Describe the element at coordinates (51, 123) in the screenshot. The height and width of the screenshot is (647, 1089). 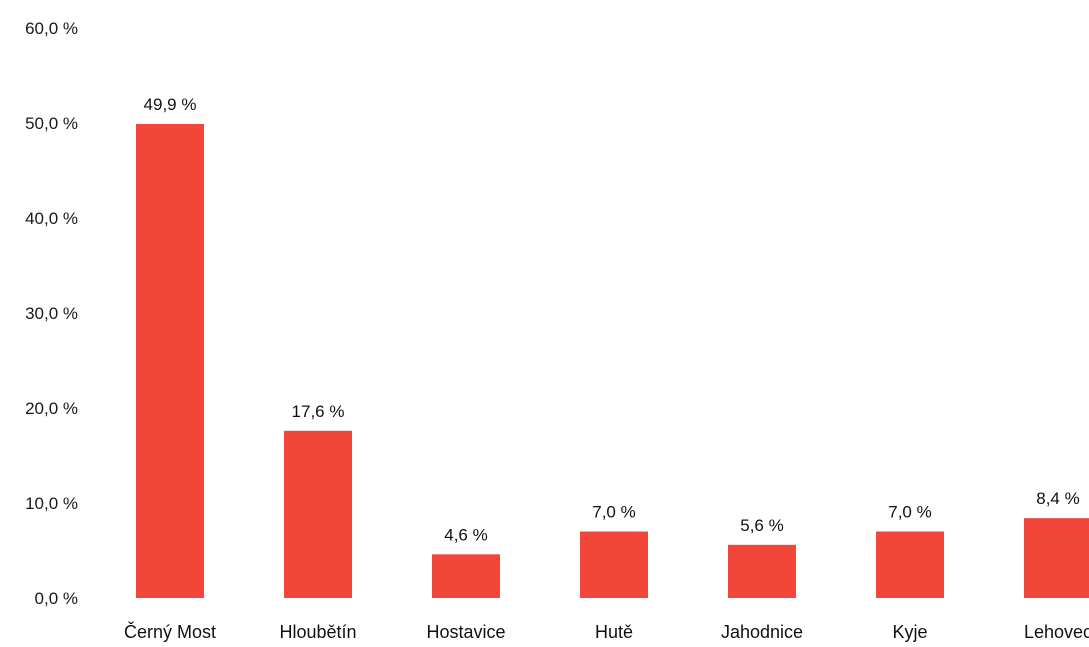
I see `y-tick-label: 50,0 %` at that location.